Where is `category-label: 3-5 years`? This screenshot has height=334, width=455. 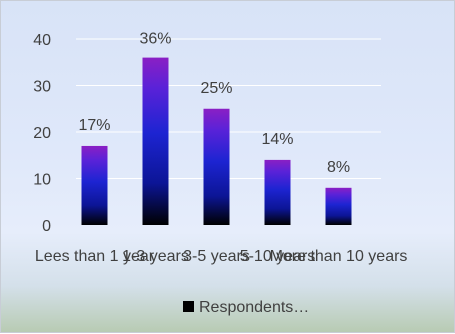 category-label: 3-5 years is located at coordinates (216, 256).